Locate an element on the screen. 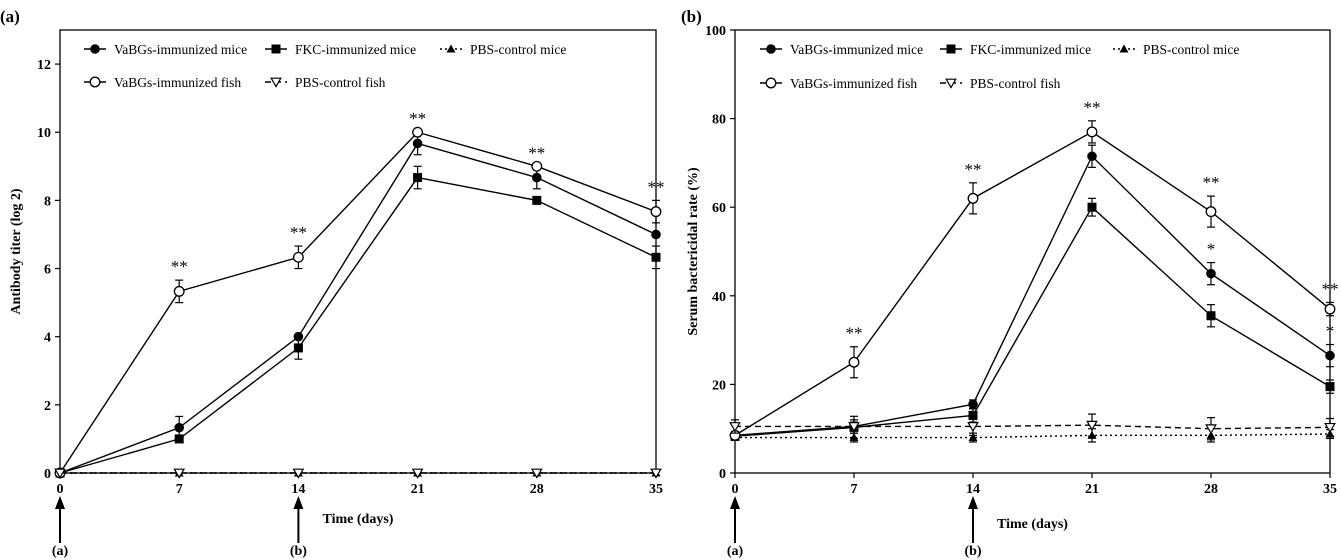 This screenshot has height=560, width=1341. y-axis-title: Serum bactericidal rate (%) is located at coordinates (693, 251).